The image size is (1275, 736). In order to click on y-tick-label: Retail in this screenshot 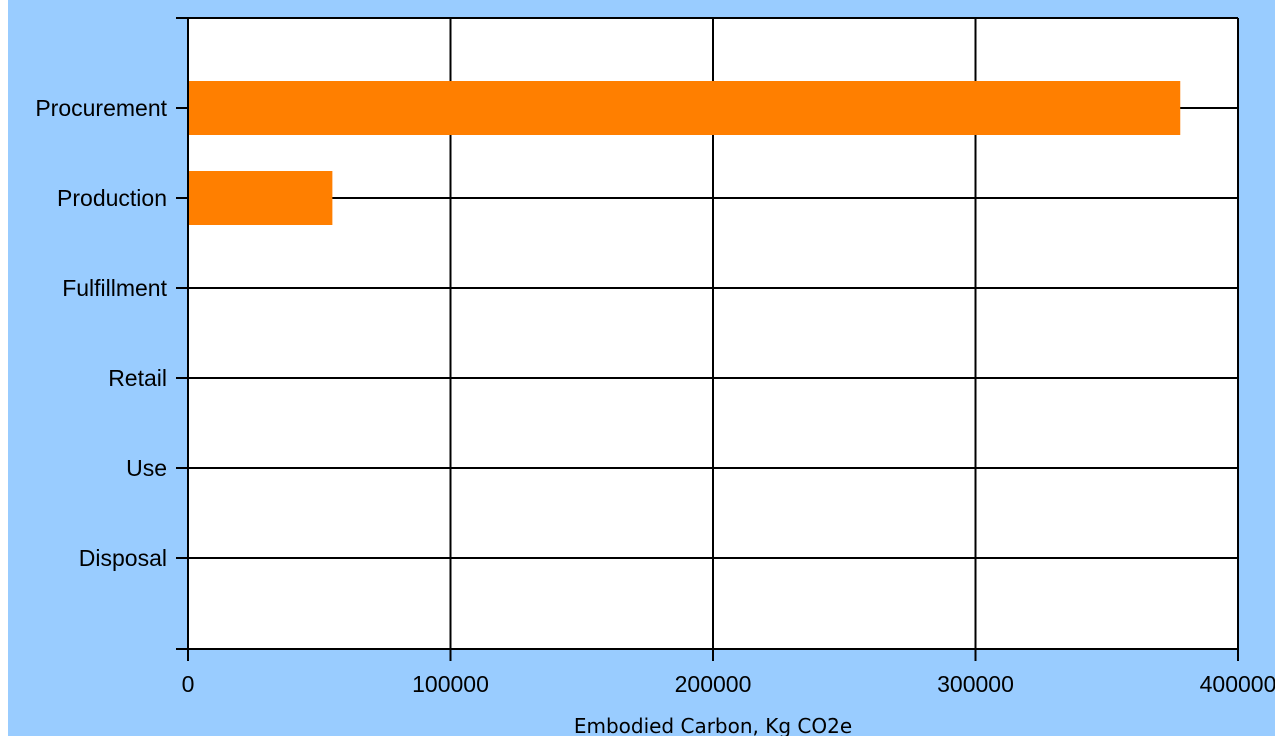, I will do `click(137, 378)`.